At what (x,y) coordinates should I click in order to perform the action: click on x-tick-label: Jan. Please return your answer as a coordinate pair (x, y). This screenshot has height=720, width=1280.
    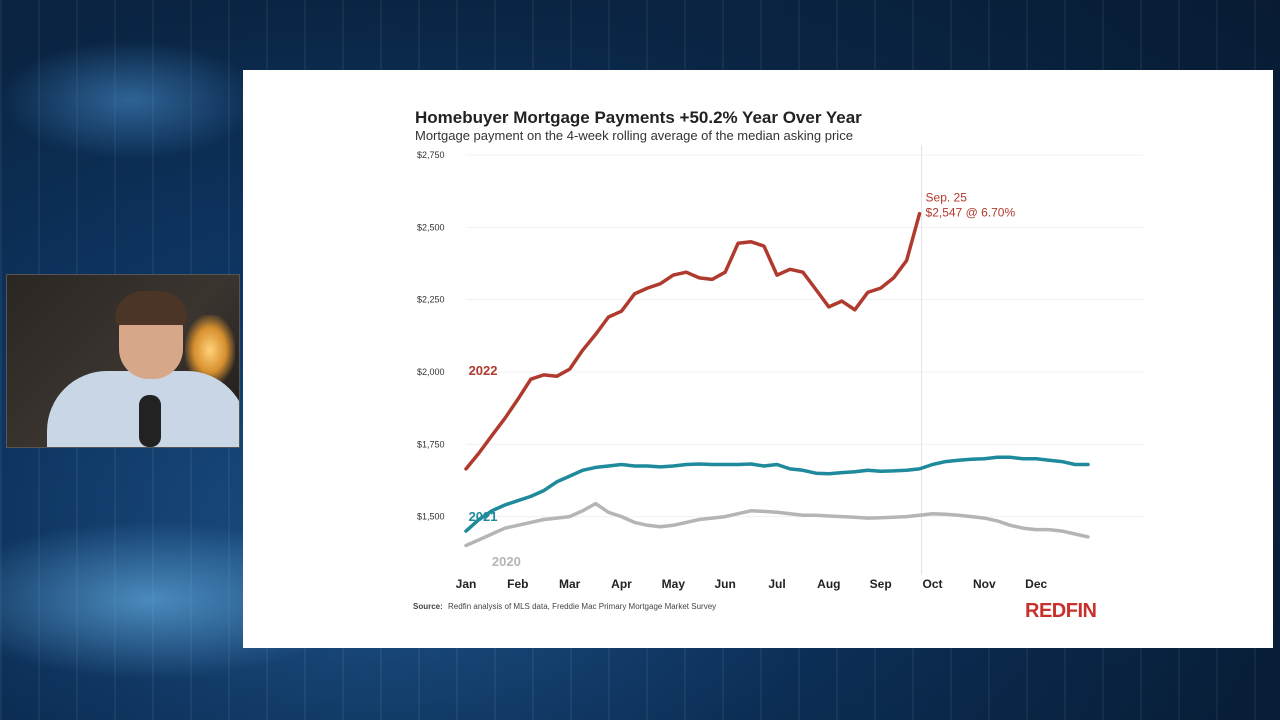
    Looking at the image, I should click on (466, 584).